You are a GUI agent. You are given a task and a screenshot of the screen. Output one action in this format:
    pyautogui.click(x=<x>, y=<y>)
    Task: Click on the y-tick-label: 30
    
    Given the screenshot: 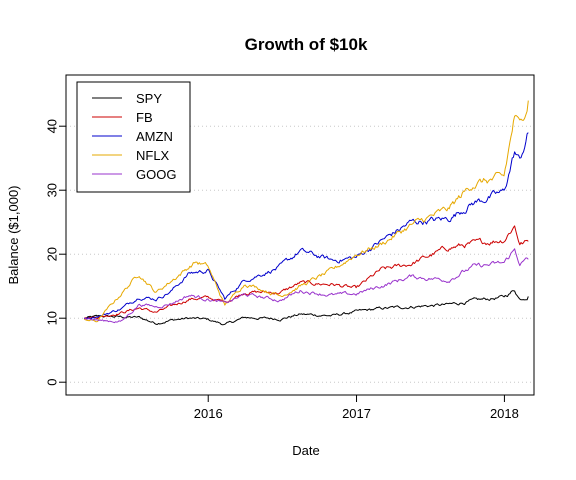 What is the action you would take?
    pyautogui.click(x=52, y=190)
    